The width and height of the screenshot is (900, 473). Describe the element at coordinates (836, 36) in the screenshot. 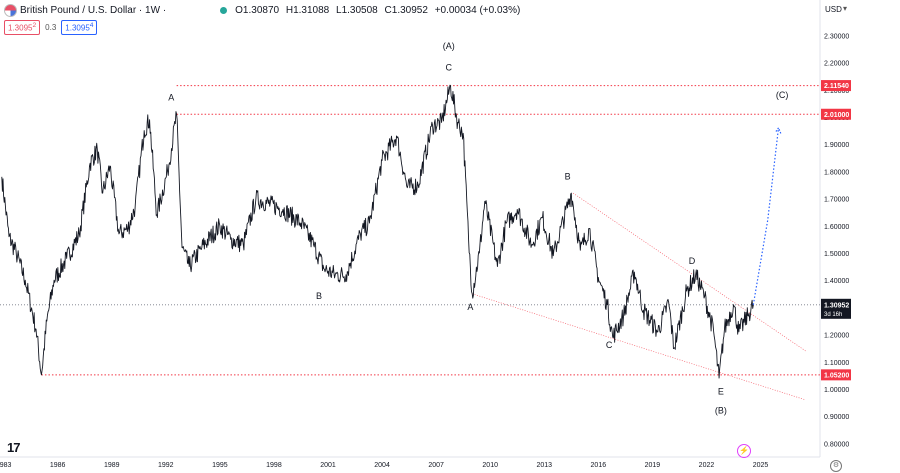

I see `y-tick-label: 2.30000` at that location.